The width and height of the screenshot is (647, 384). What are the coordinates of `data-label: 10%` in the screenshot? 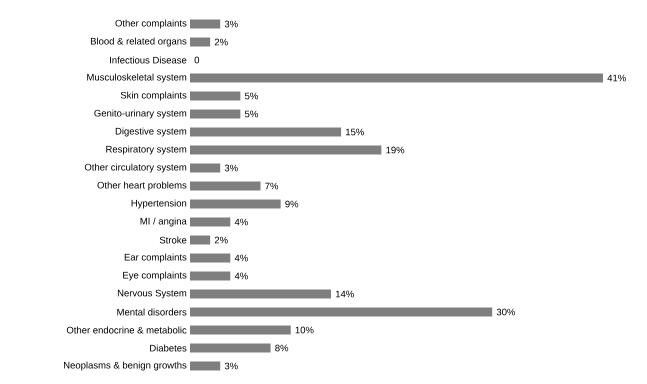 It's located at (305, 330).